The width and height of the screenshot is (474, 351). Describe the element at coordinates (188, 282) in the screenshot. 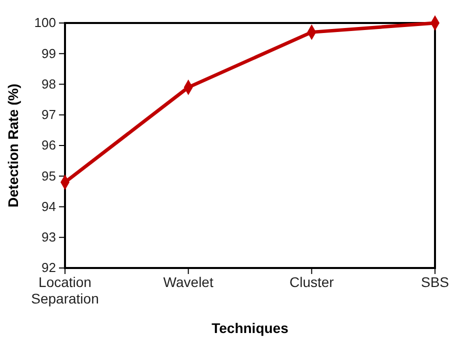

I see `x-tick-label: Wavelet` at that location.